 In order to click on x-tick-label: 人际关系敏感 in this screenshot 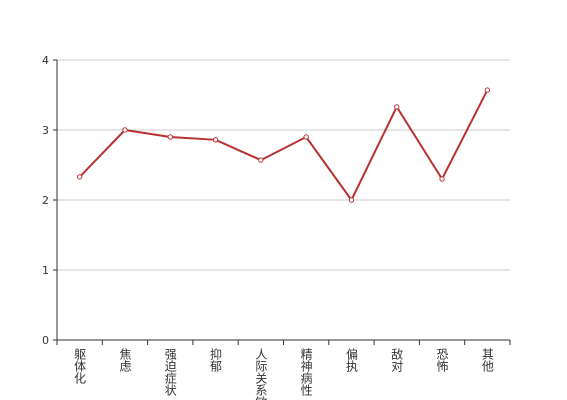, I will do `click(261, 374)`.